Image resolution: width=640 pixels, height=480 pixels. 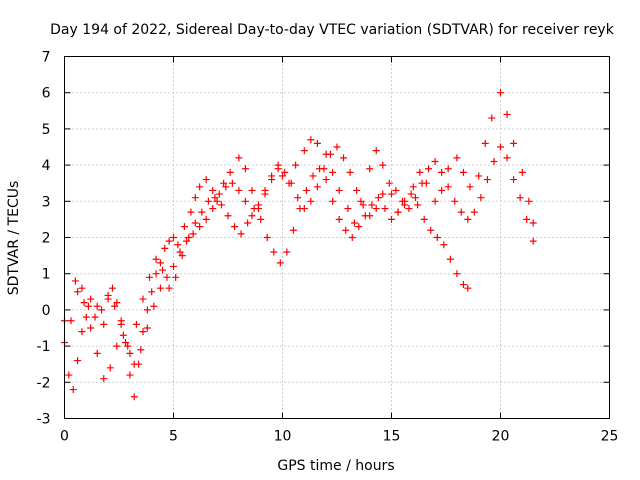 I want to click on y-tick-label: 6, so click(x=46, y=94).